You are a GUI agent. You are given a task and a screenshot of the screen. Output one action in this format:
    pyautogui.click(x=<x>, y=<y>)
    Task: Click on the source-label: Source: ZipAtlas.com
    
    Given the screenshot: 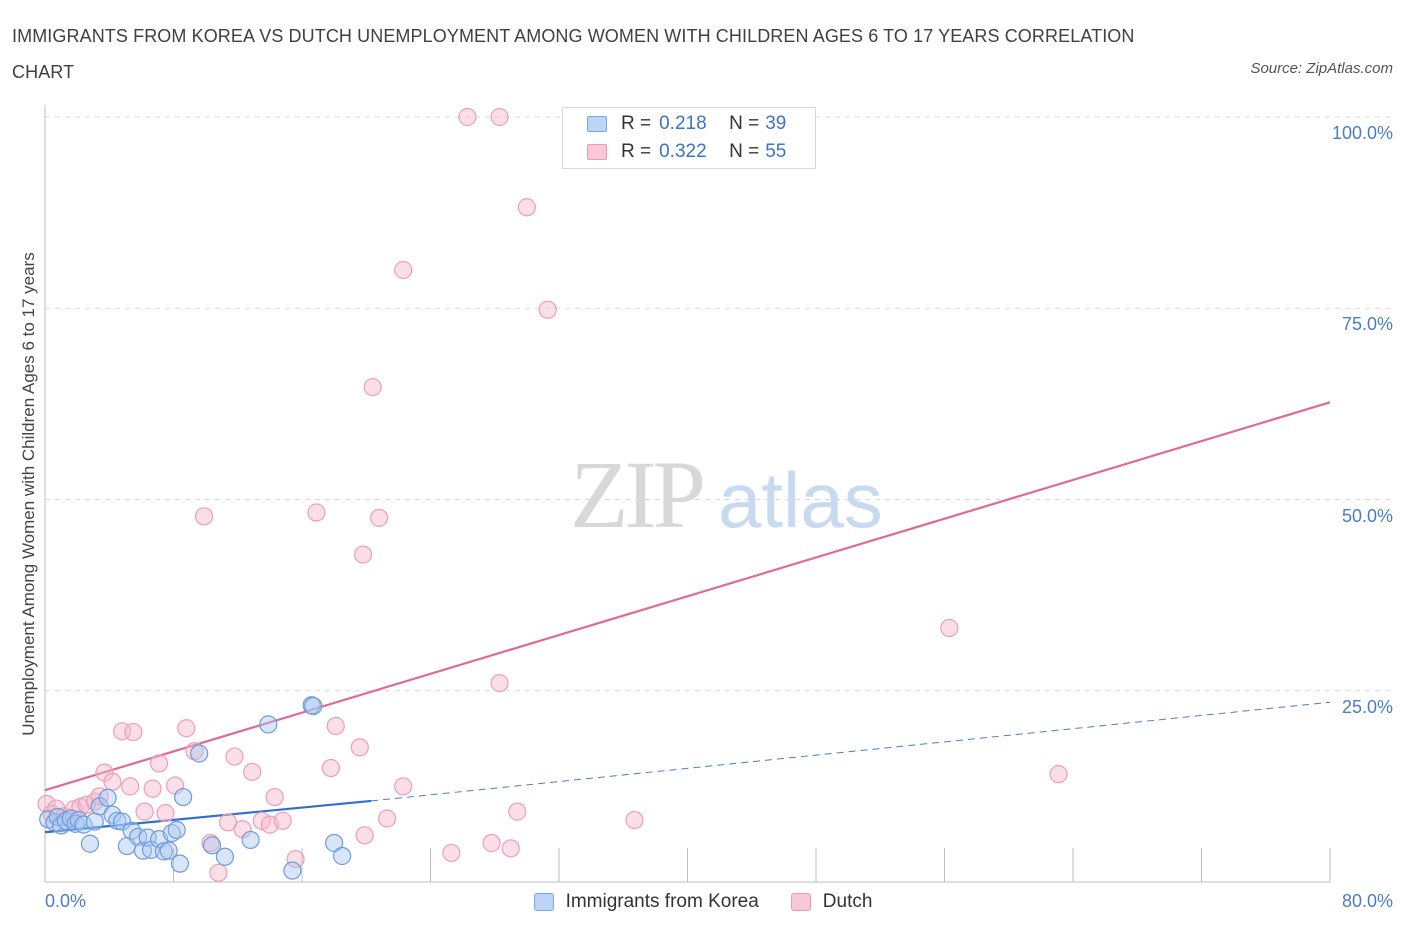 What is the action you would take?
    pyautogui.click(x=1321, y=68)
    